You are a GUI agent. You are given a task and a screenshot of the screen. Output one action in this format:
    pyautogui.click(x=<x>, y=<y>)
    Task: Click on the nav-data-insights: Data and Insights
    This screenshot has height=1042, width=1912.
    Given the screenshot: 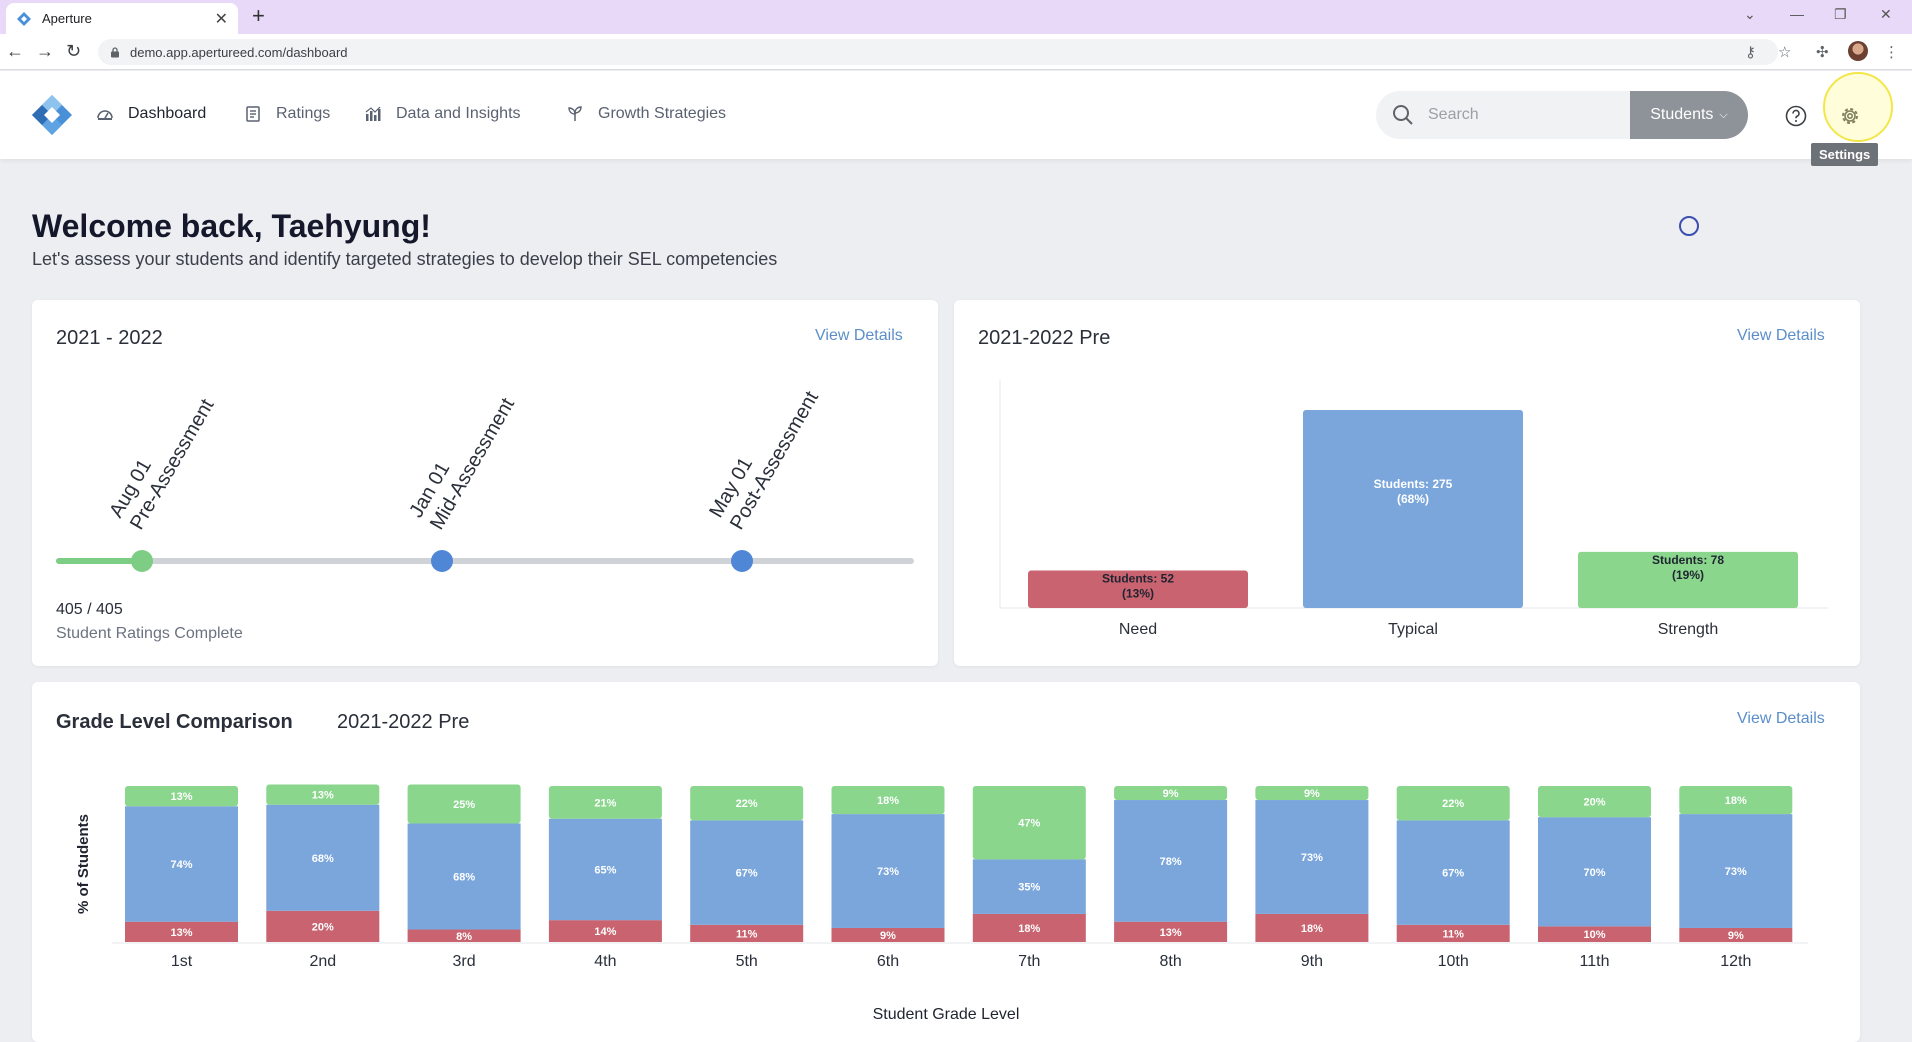 What is the action you would take?
    pyautogui.click(x=442, y=114)
    